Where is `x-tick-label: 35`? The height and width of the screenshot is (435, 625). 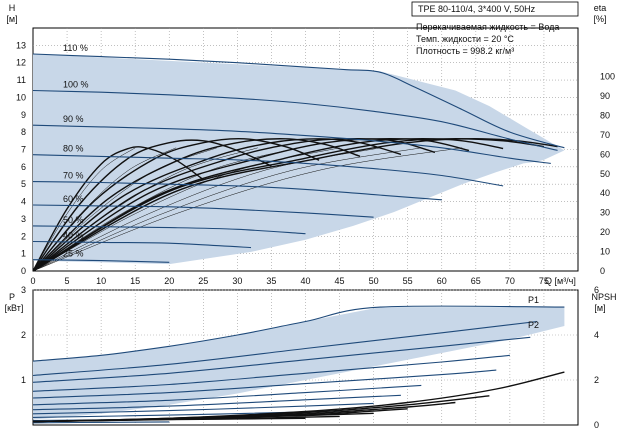
x-tick-label: 35 is located at coordinates (271, 281).